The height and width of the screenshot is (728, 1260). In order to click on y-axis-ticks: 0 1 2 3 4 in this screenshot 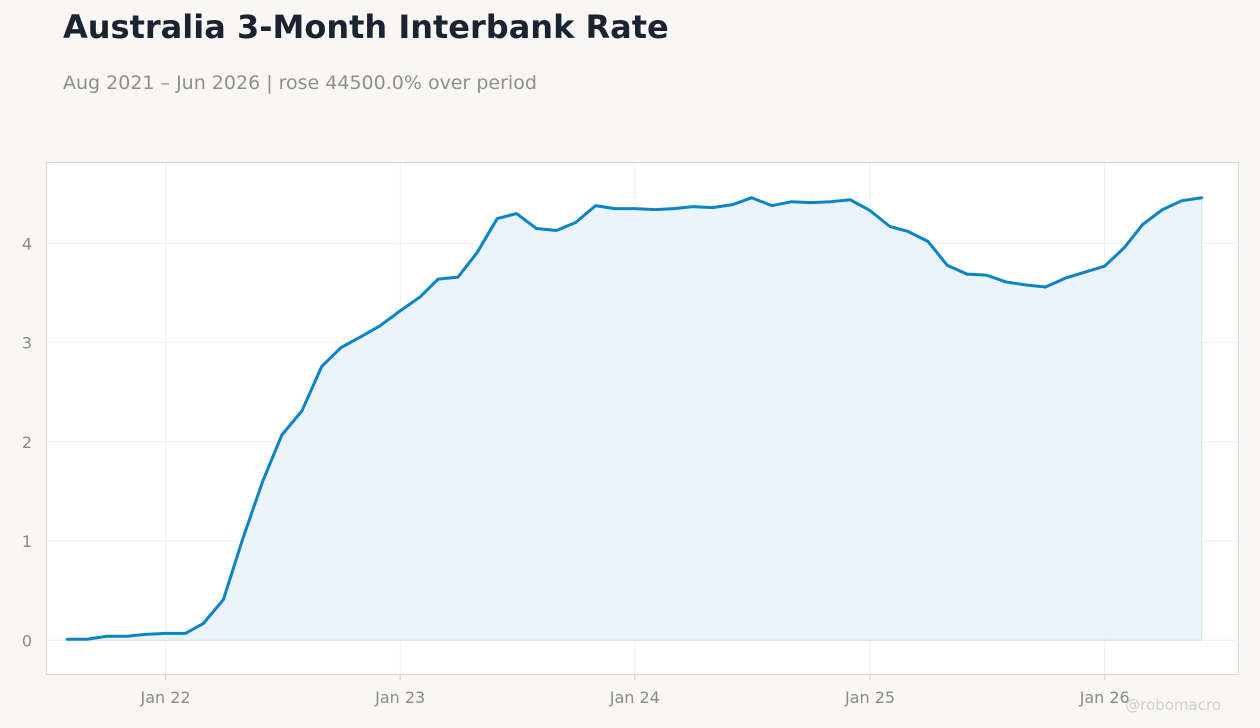, I will do `click(27, 442)`.